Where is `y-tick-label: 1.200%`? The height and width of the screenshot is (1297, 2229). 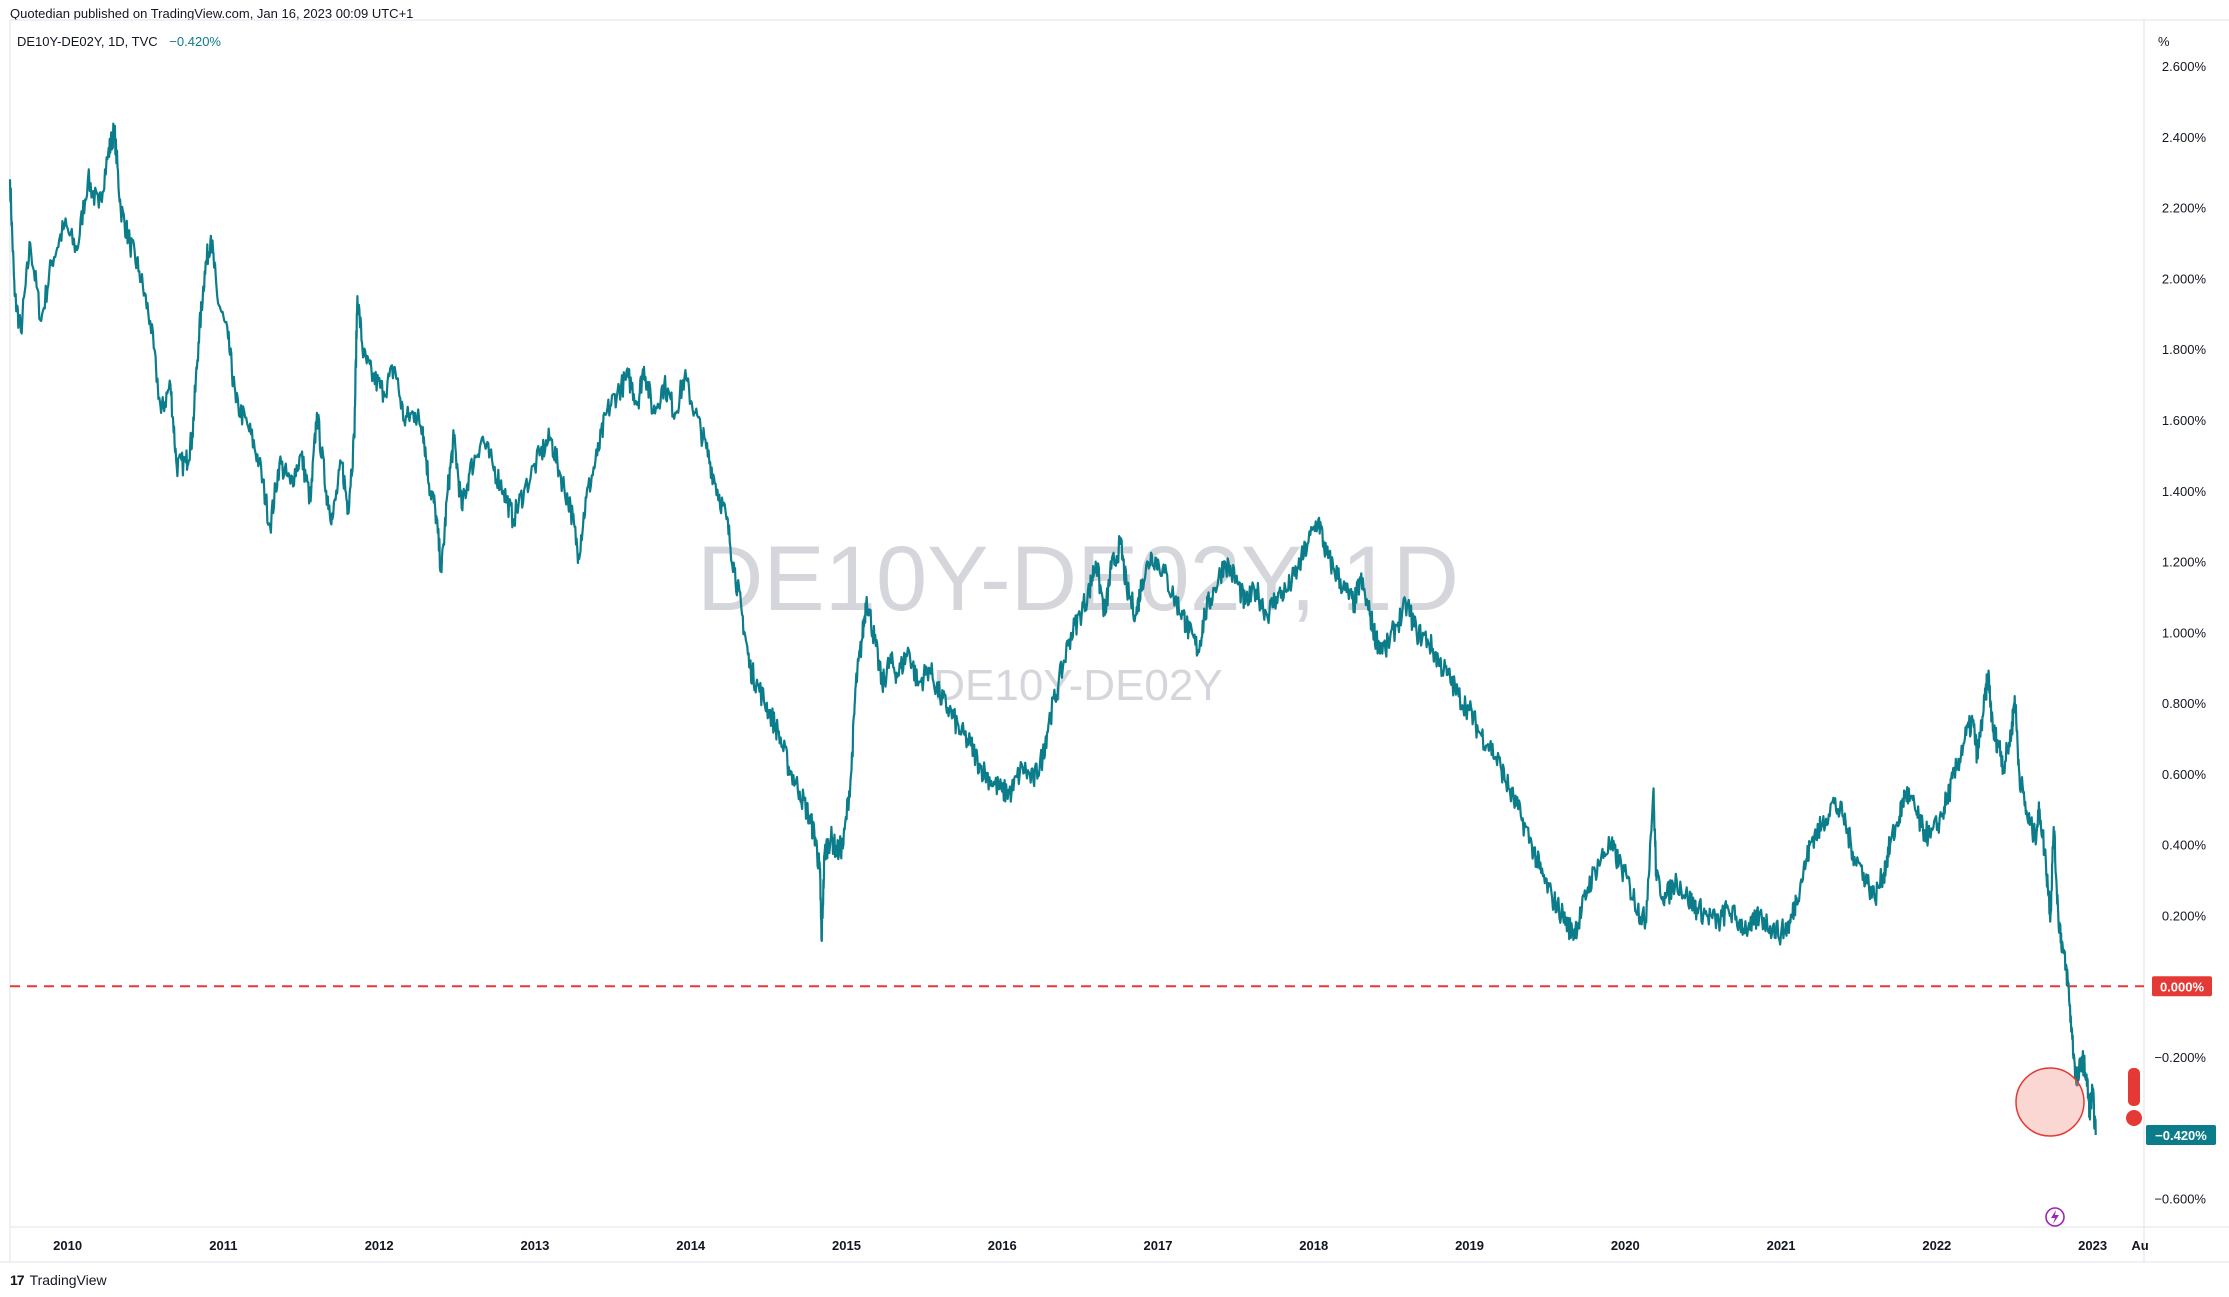
y-tick-label: 1.200% is located at coordinates (2184, 562).